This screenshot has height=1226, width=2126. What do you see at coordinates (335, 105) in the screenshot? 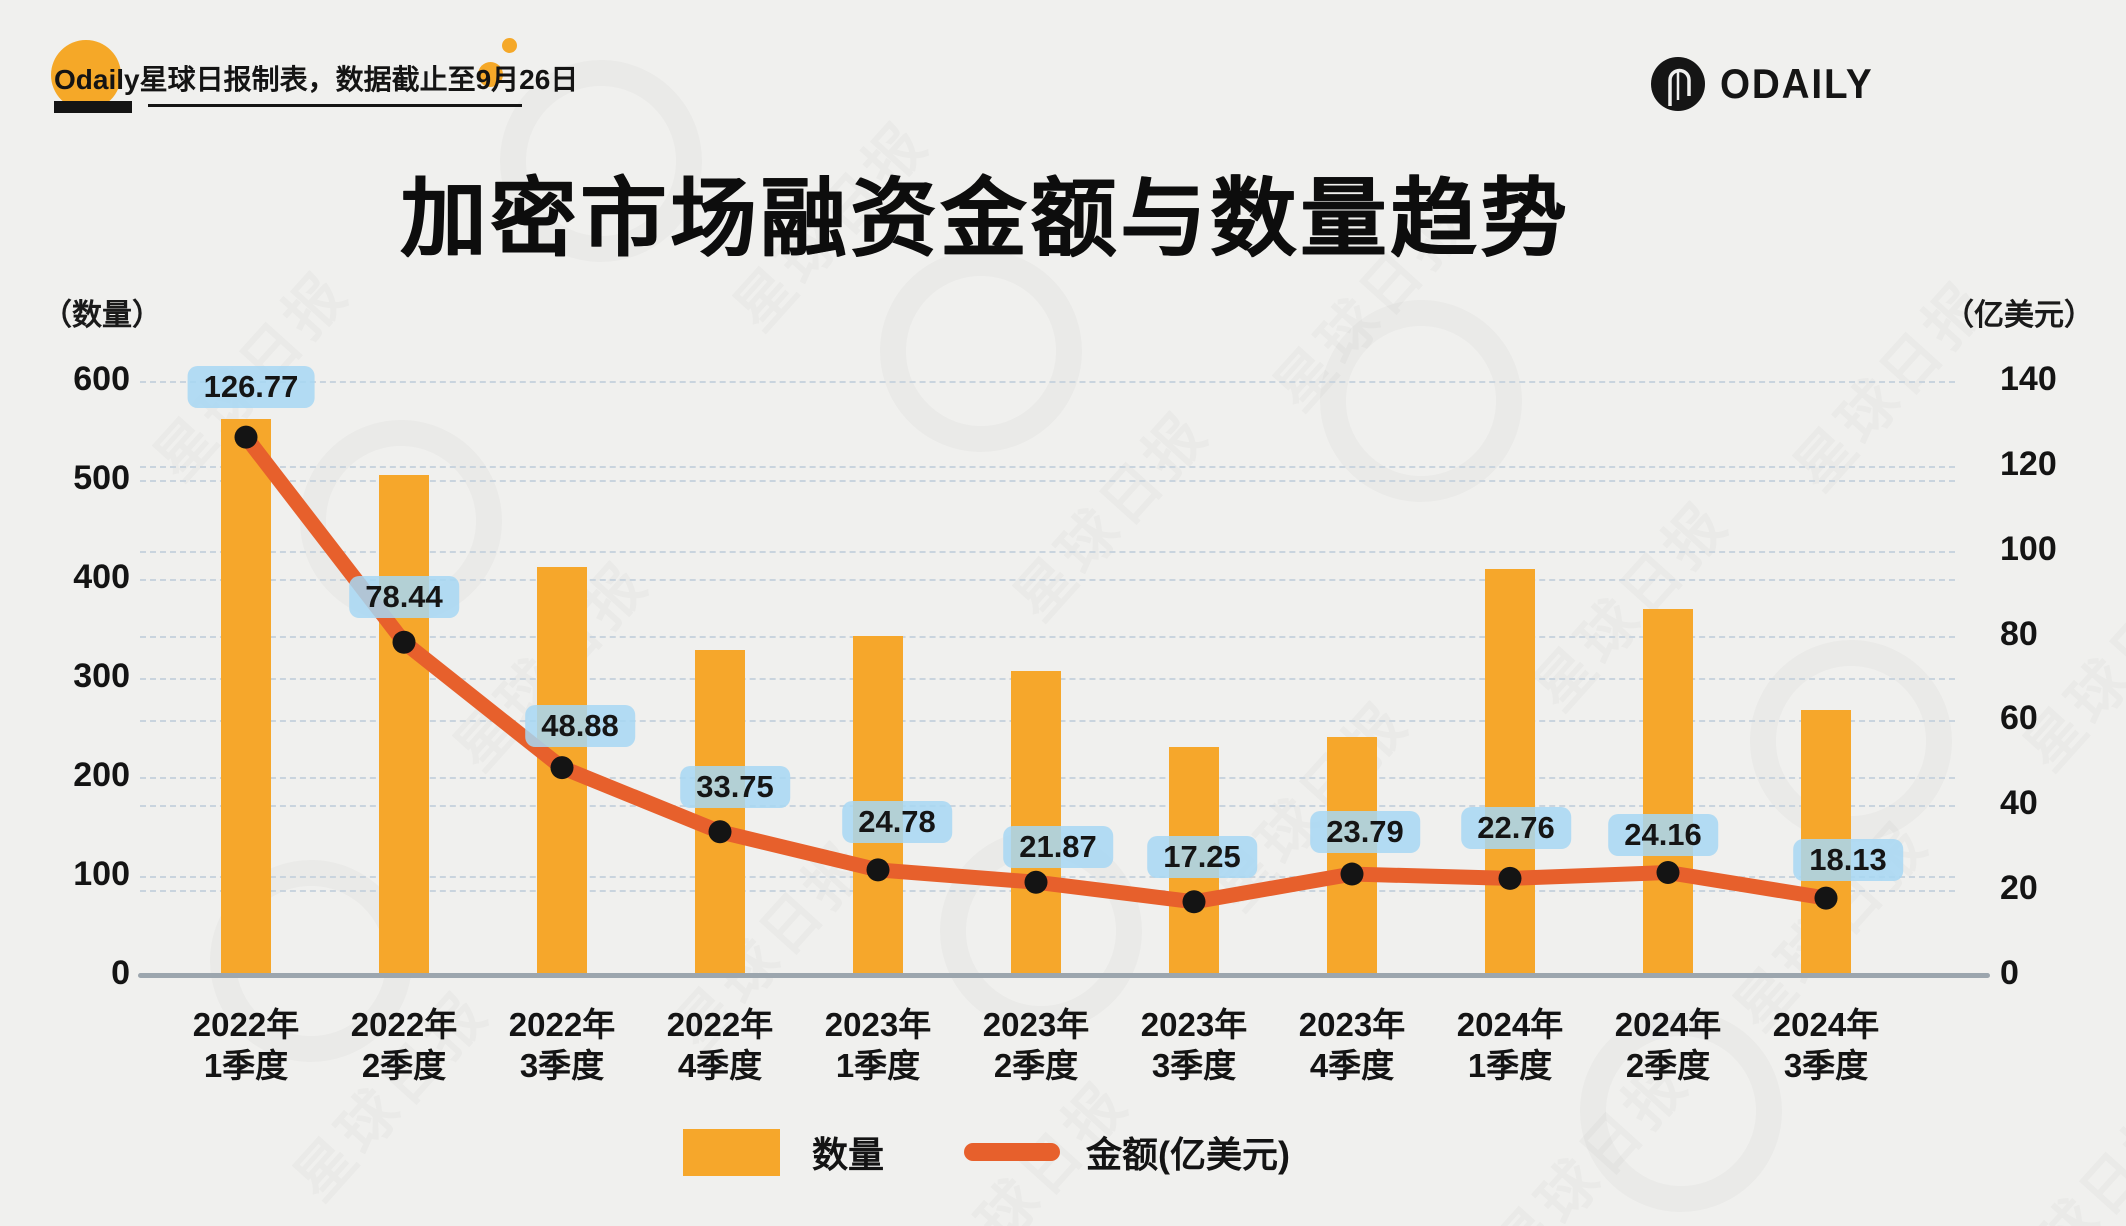
I see `header-underline-thin` at bounding box center [335, 105].